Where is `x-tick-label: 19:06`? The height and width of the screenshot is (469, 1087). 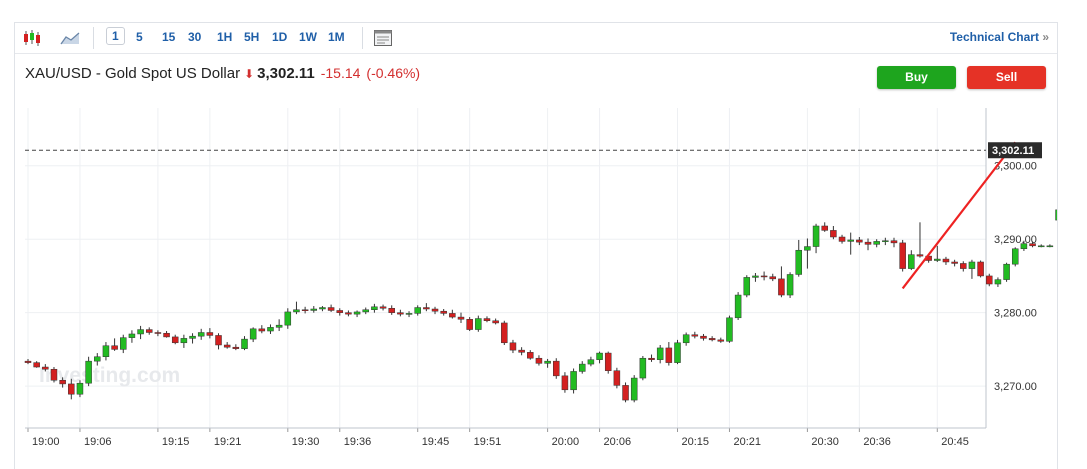 x-tick-label: 19:06 is located at coordinates (98, 442).